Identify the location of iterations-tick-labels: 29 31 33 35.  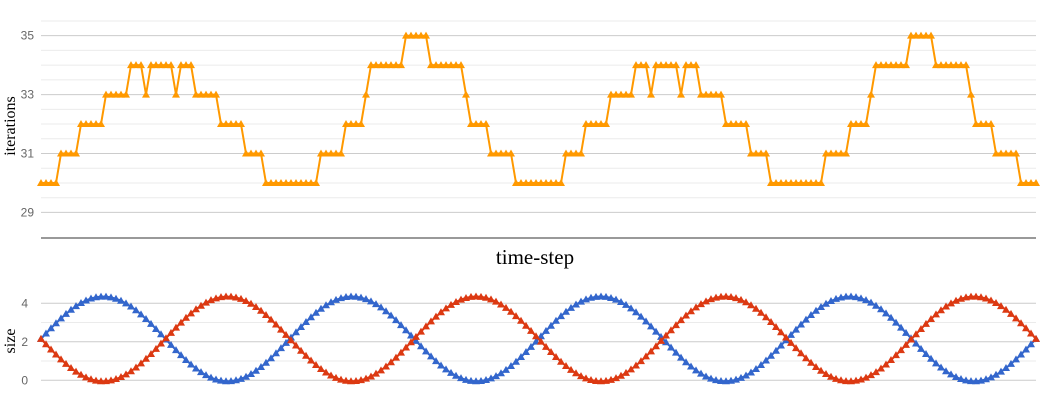
(28, 124).